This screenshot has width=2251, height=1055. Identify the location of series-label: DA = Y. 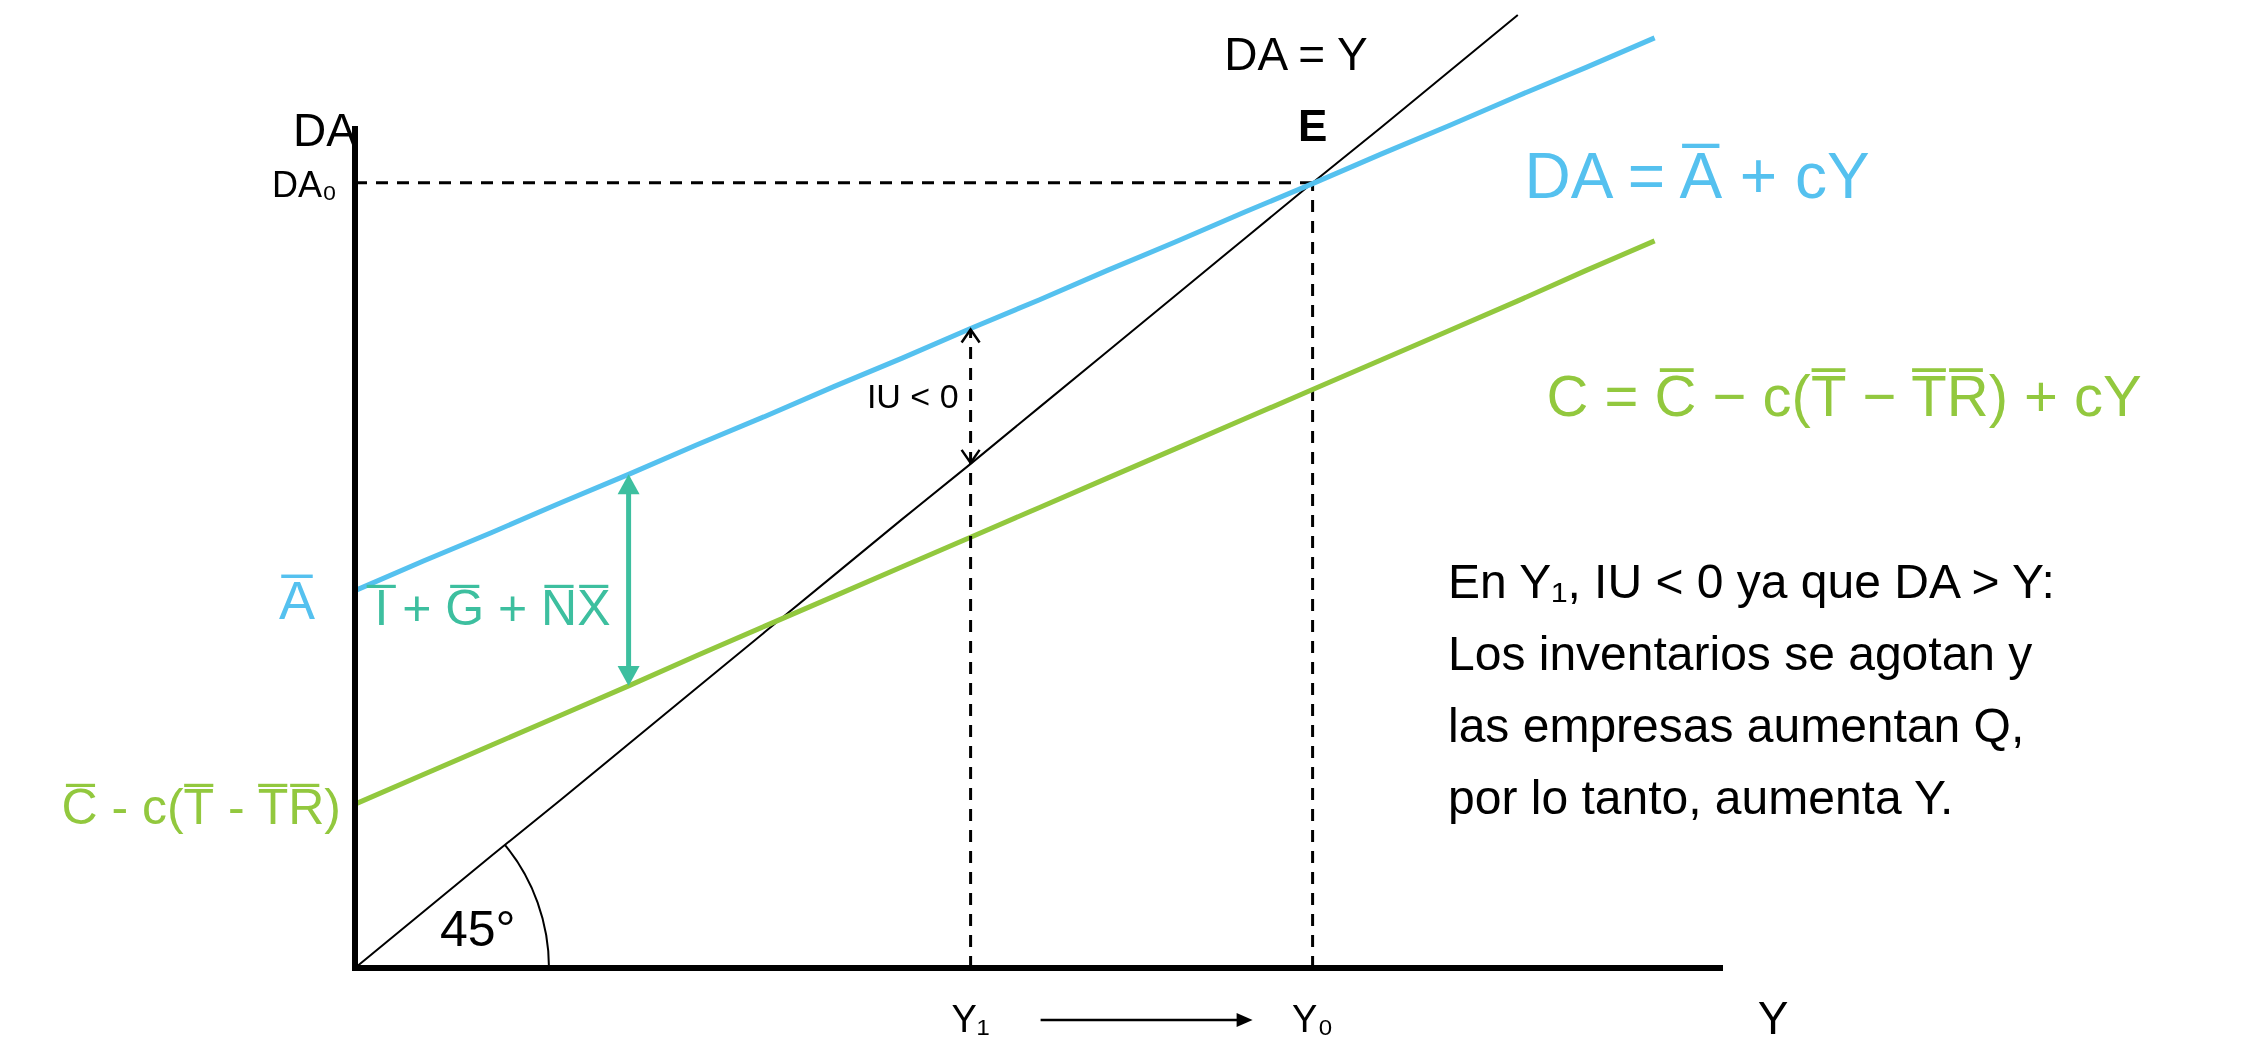
(1296, 54).